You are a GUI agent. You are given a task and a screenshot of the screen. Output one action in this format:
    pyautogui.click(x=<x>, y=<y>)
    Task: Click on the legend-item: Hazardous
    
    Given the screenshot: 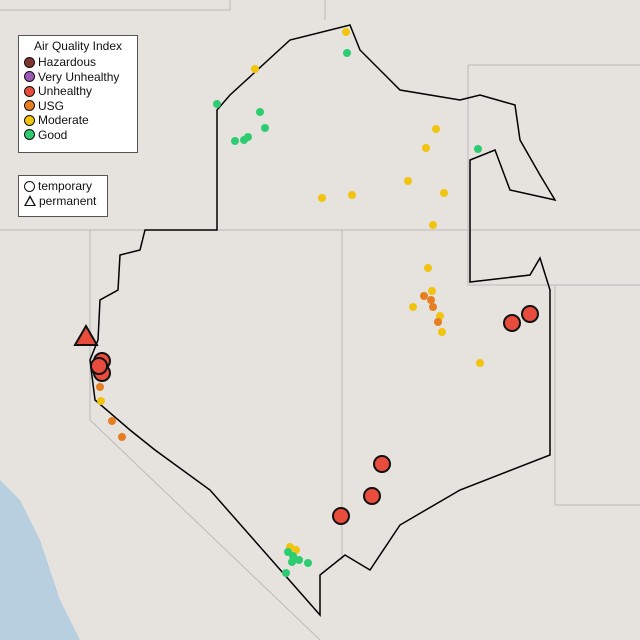 What is the action you would take?
    pyautogui.click(x=78, y=62)
    